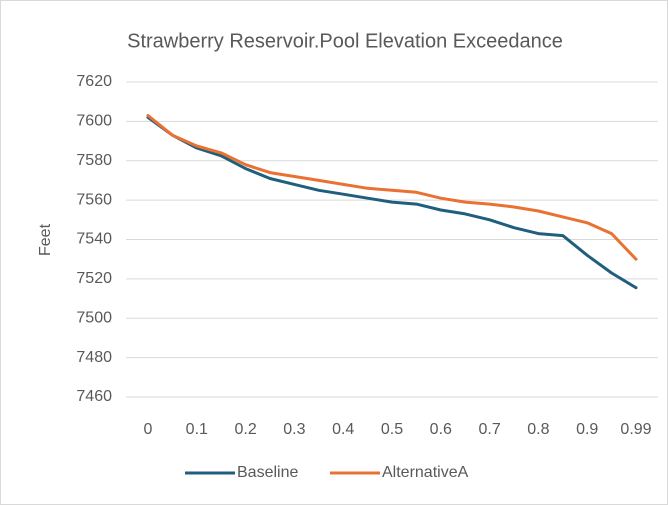  Describe the element at coordinates (94, 317) in the screenshot. I see `y-tick-label: 7500` at that location.